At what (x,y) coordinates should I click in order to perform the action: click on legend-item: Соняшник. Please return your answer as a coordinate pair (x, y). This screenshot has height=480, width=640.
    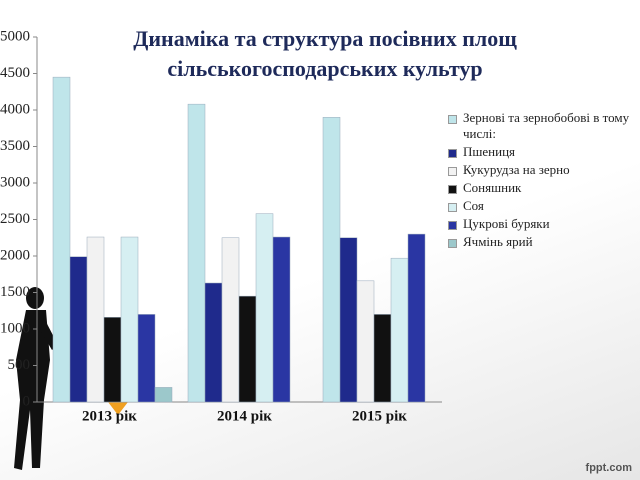
    Looking at the image, I should click on (543, 188).